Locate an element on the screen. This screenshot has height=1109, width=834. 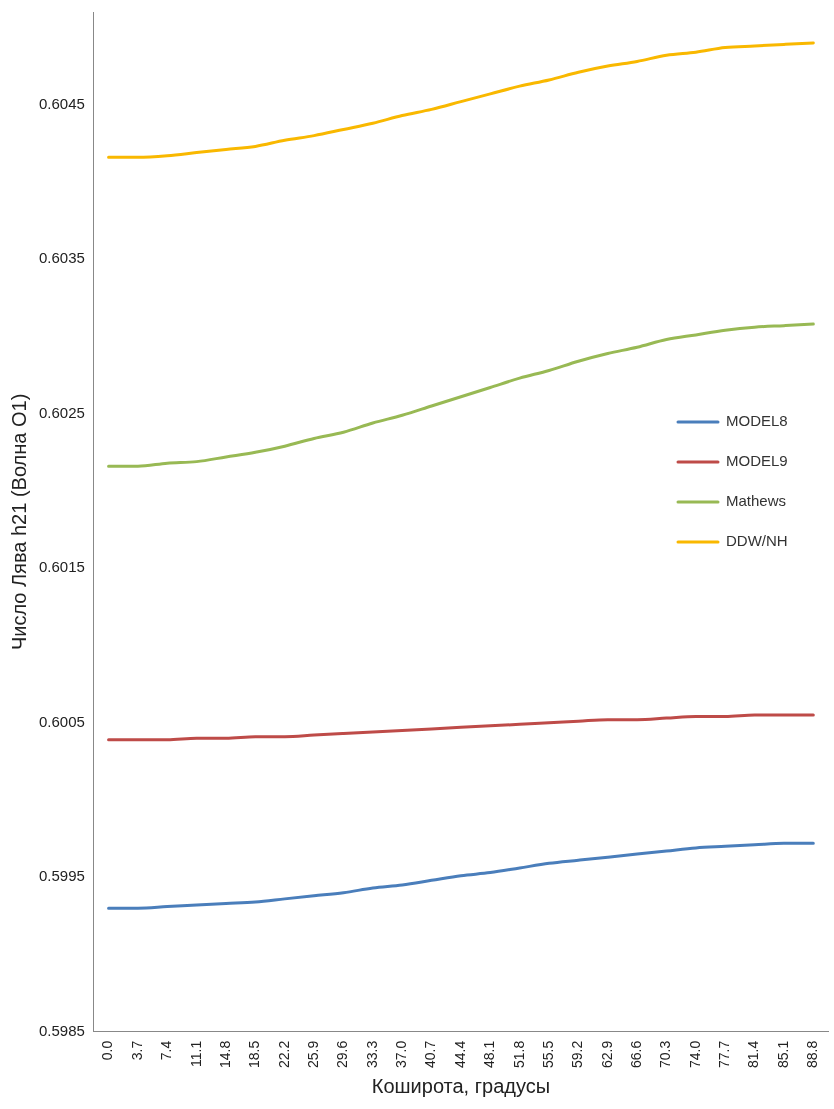
x-tick-label: 11.1 is located at coordinates (195, 1053).